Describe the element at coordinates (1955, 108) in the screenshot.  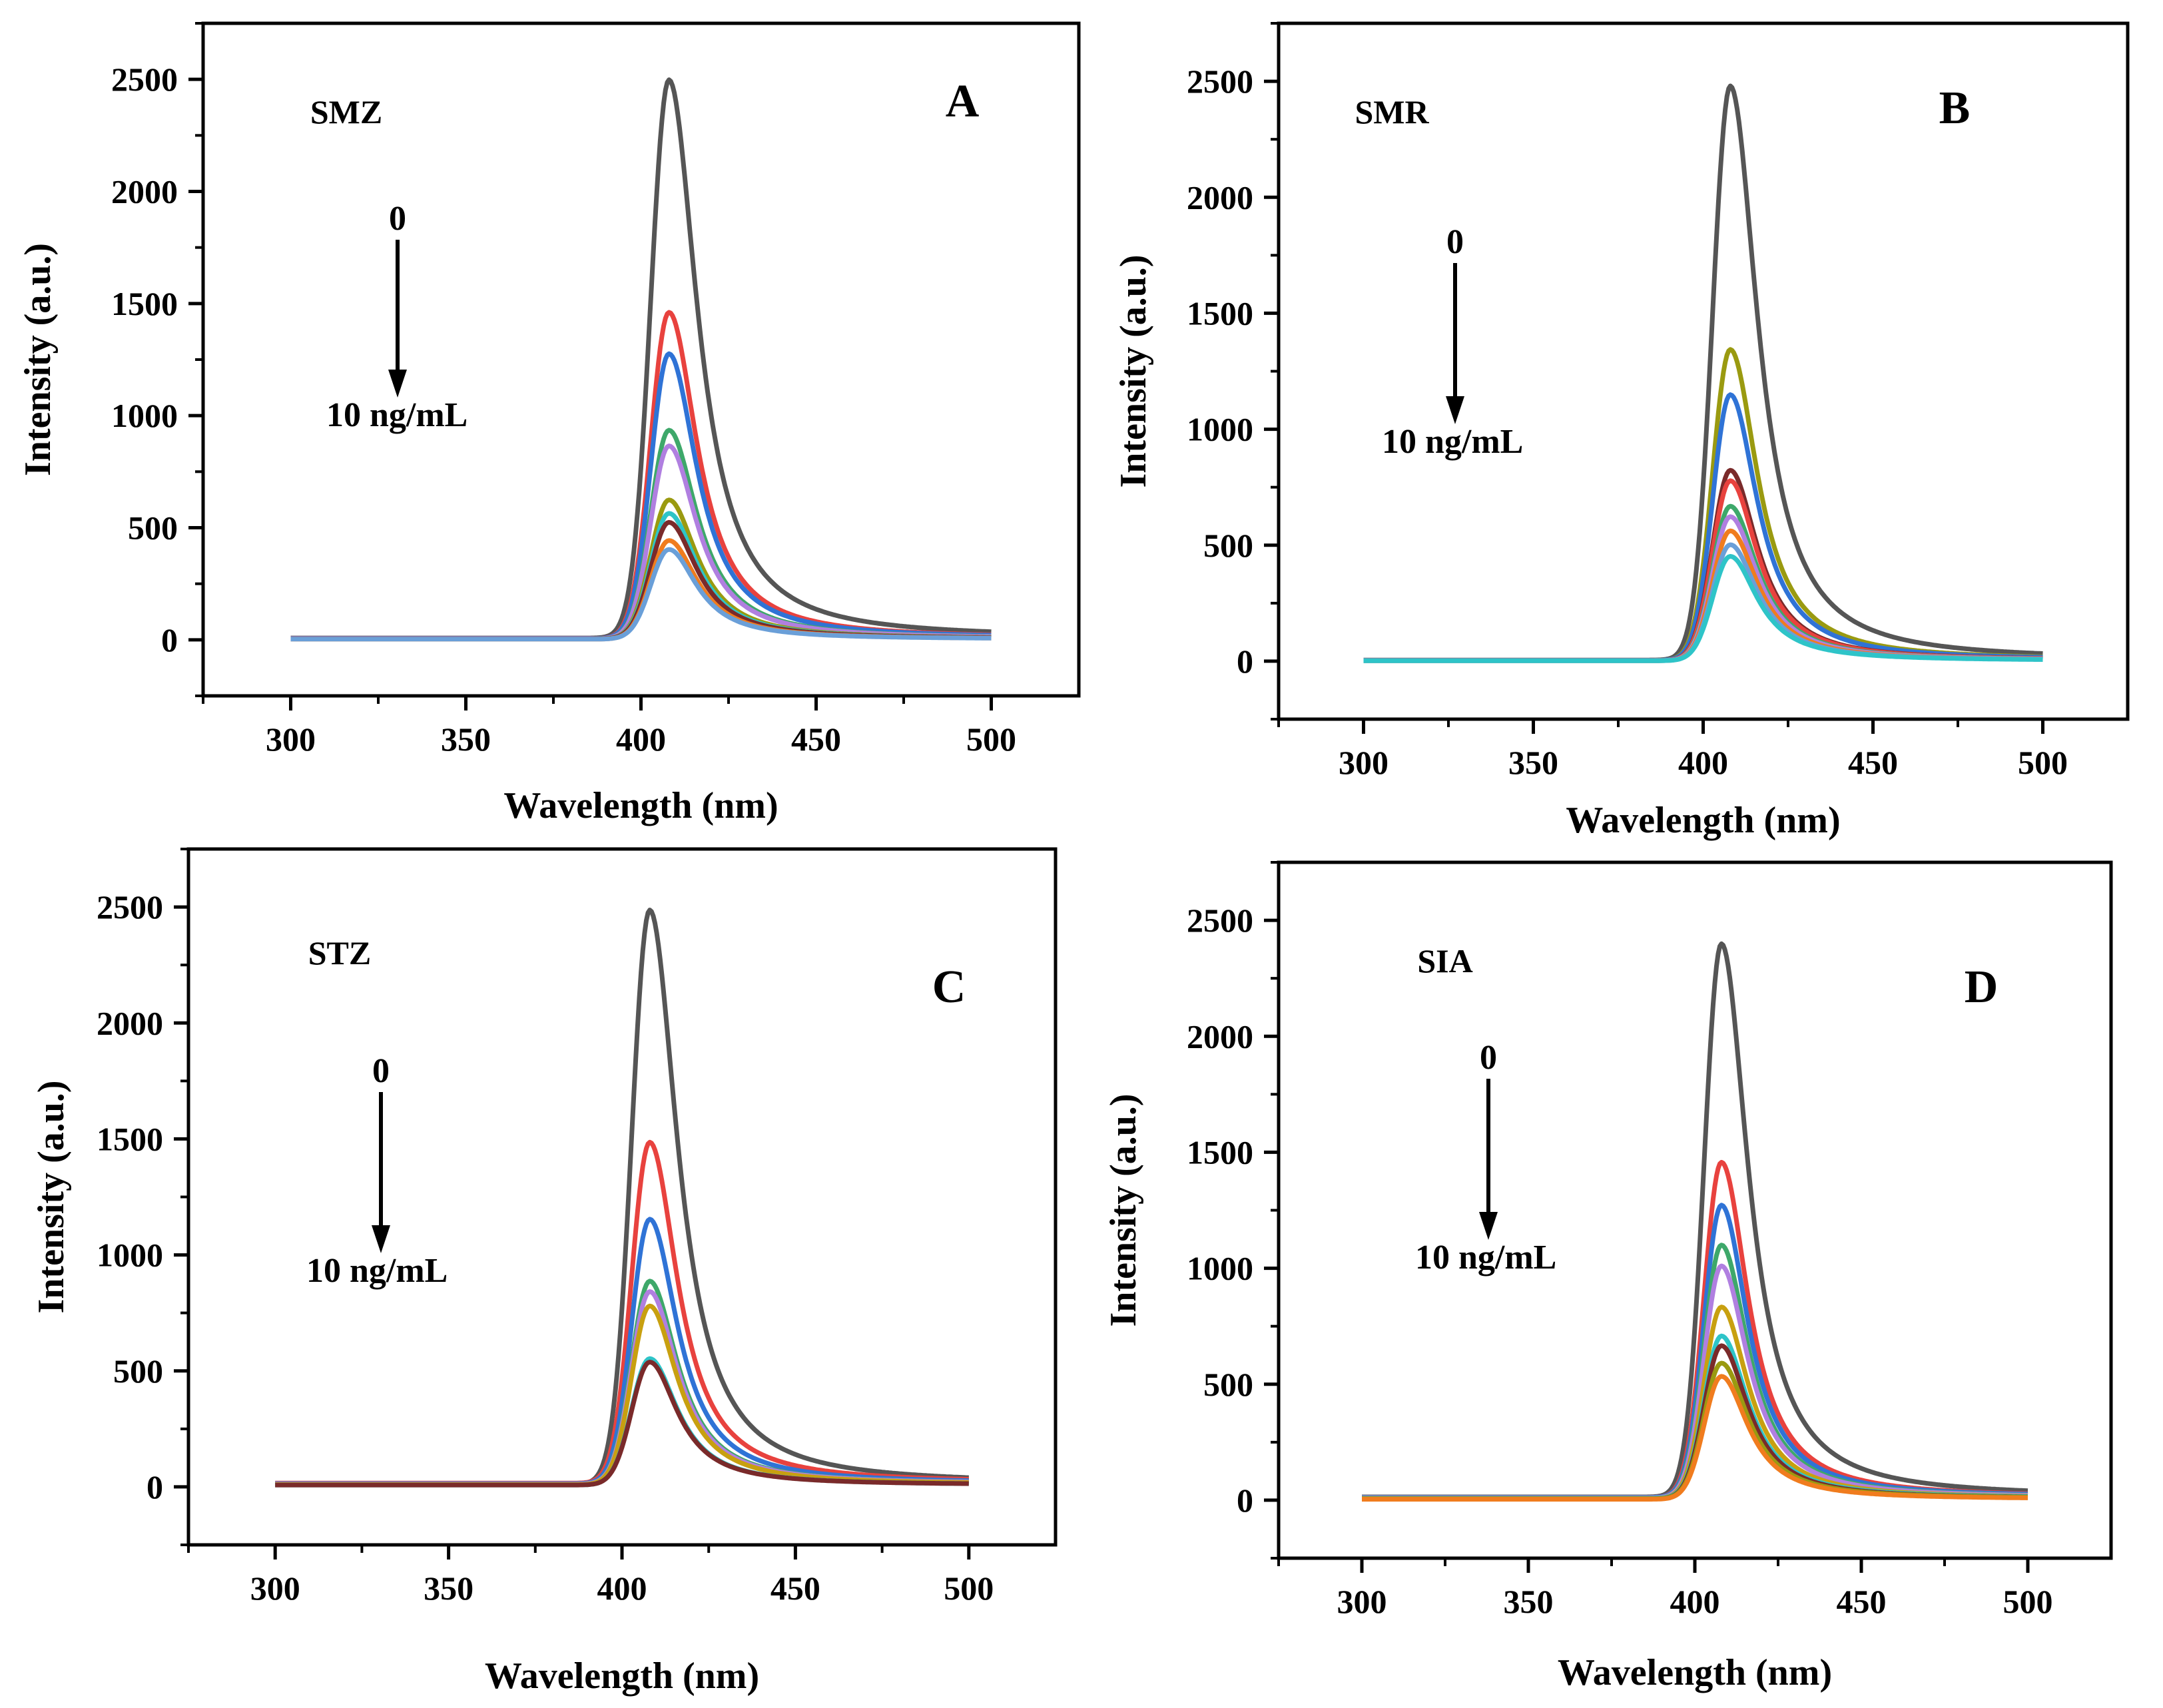
I see `panel-letter: B` at that location.